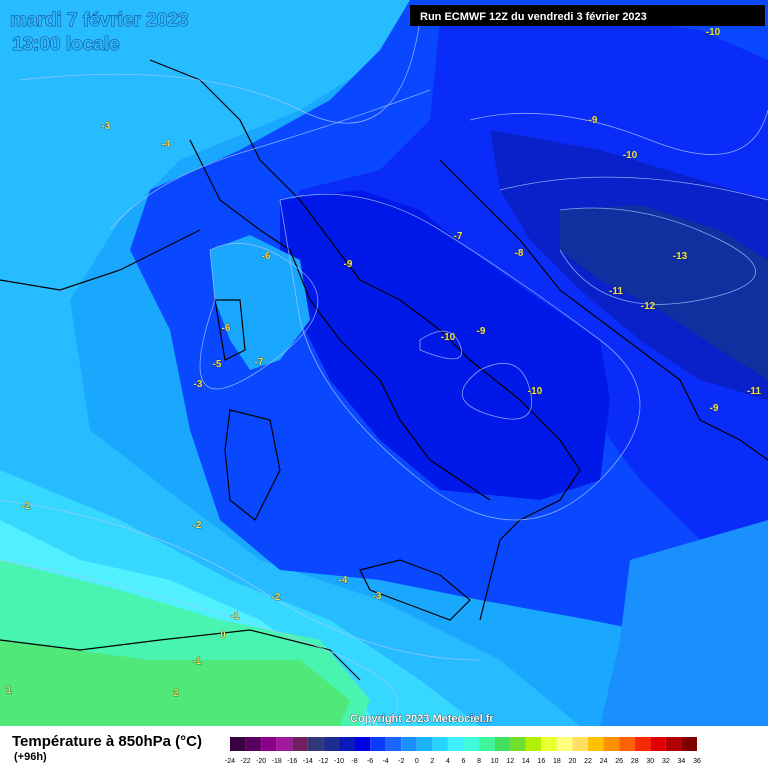 This screenshot has height=773, width=768. I want to click on contour-label: -12, so click(648, 306).